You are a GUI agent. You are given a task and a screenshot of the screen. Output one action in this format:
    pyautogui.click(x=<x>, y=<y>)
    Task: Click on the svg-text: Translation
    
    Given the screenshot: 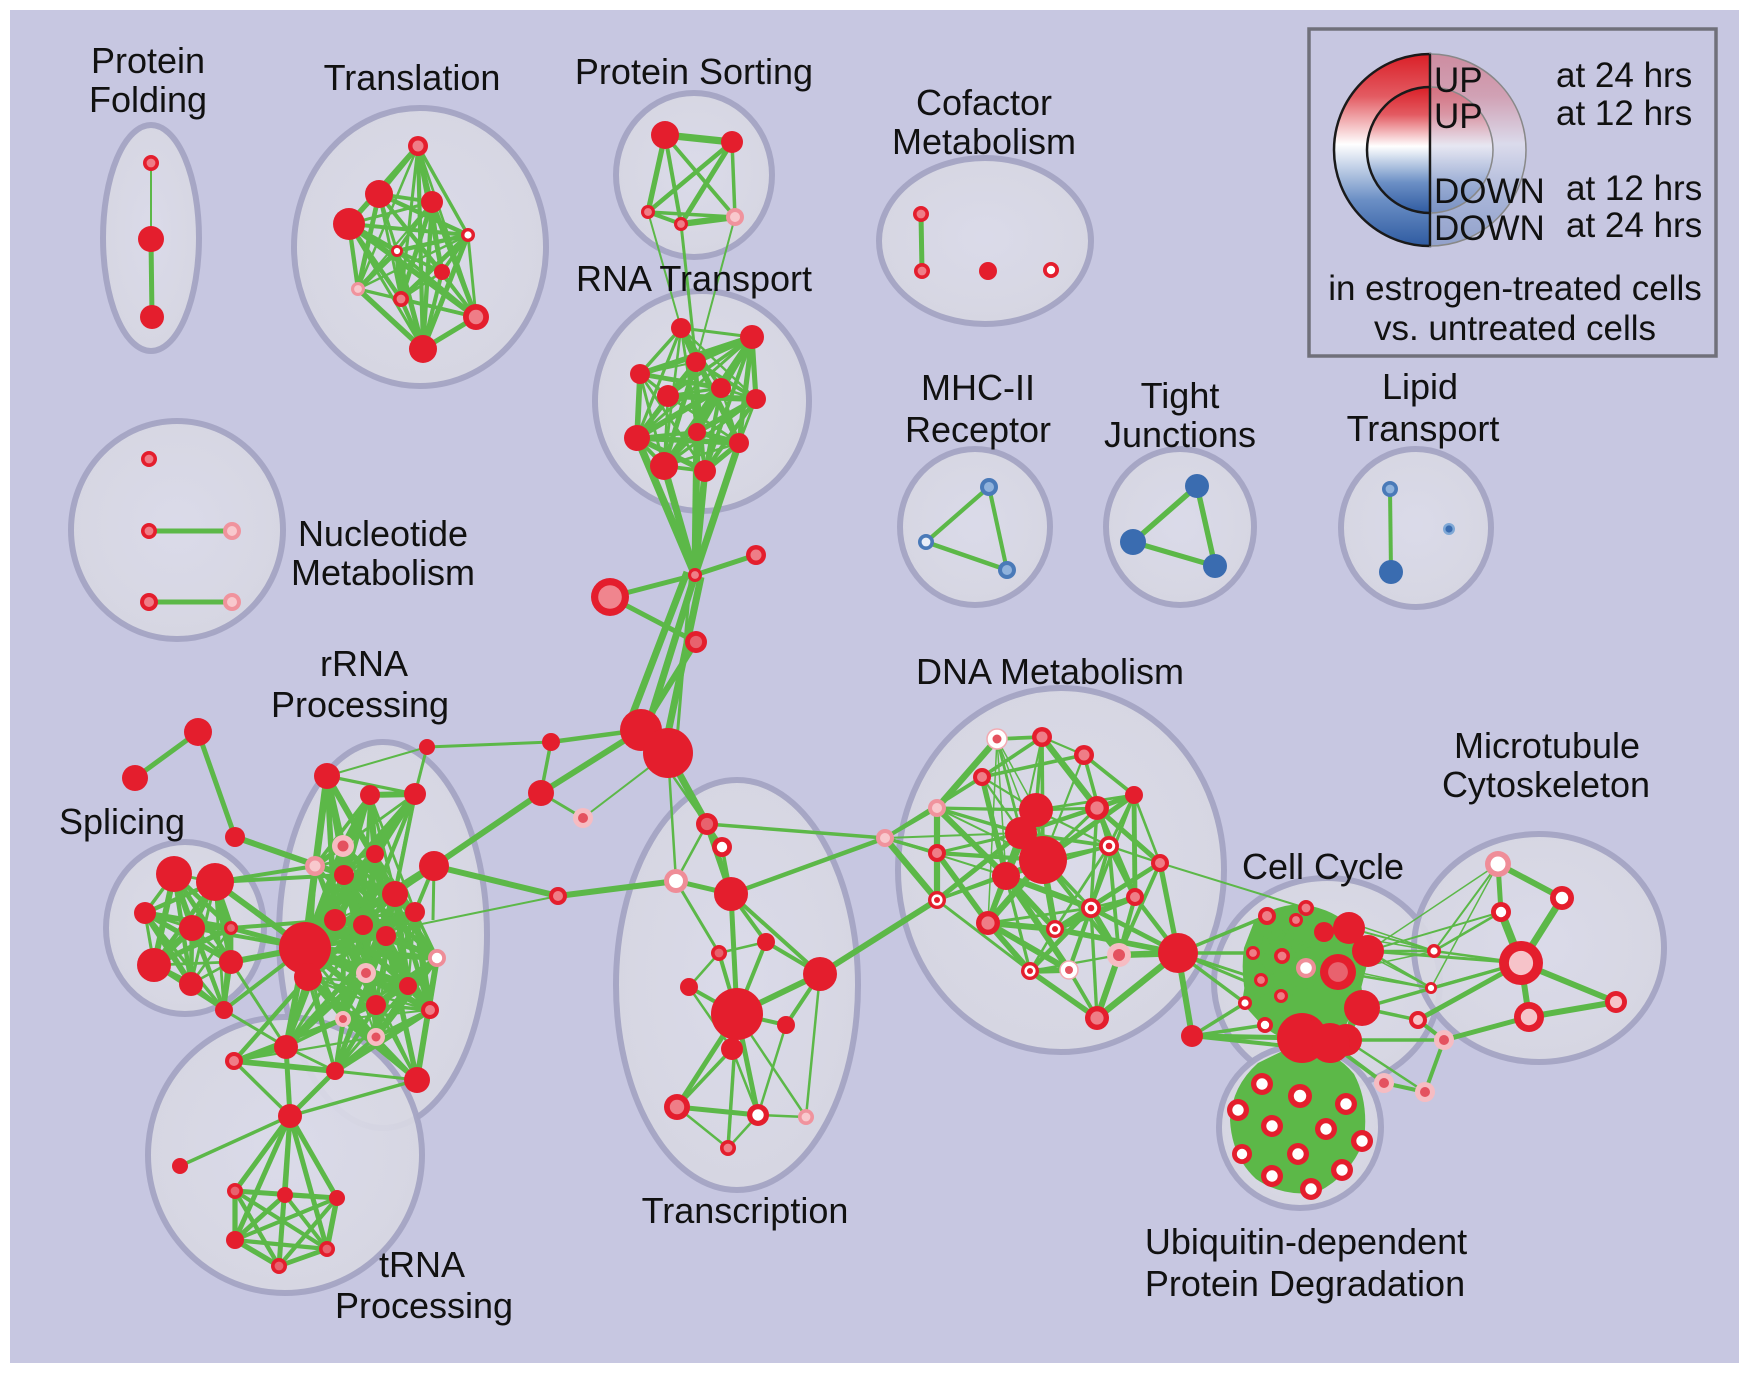 What is the action you would take?
    pyautogui.click(x=412, y=77)
    